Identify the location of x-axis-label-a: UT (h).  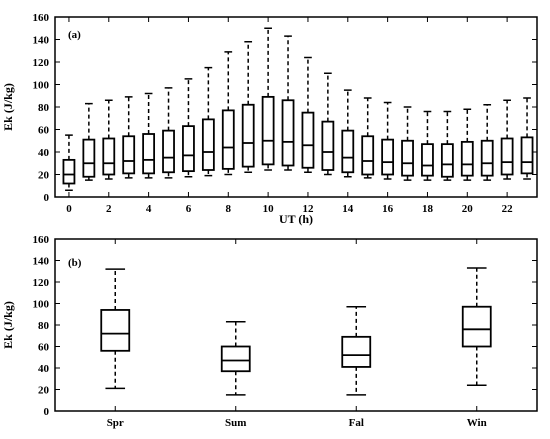
(296, 219).